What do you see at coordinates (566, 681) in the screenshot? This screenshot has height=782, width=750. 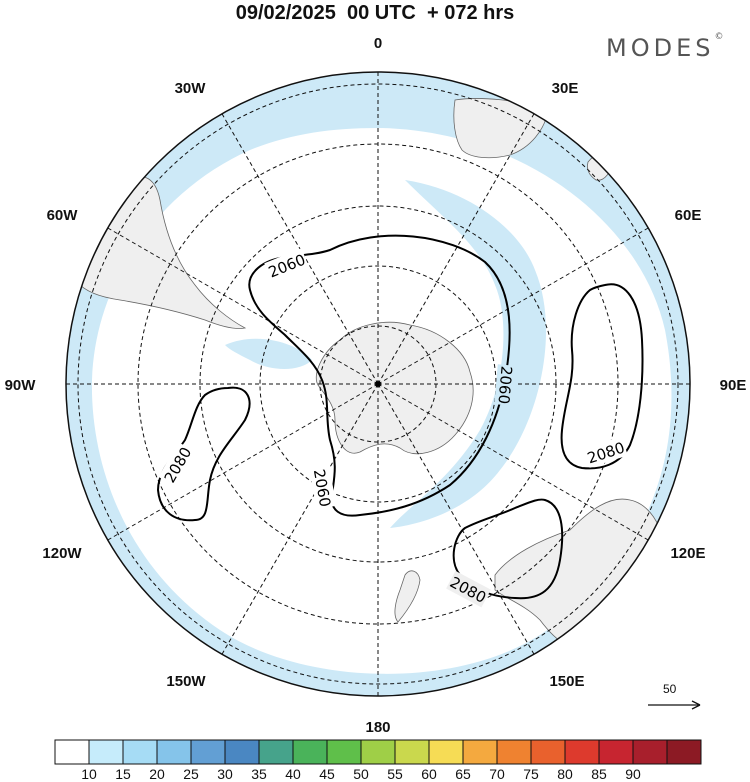 I see `lon-label-150e: 150E` at bounding box center [566, 681].